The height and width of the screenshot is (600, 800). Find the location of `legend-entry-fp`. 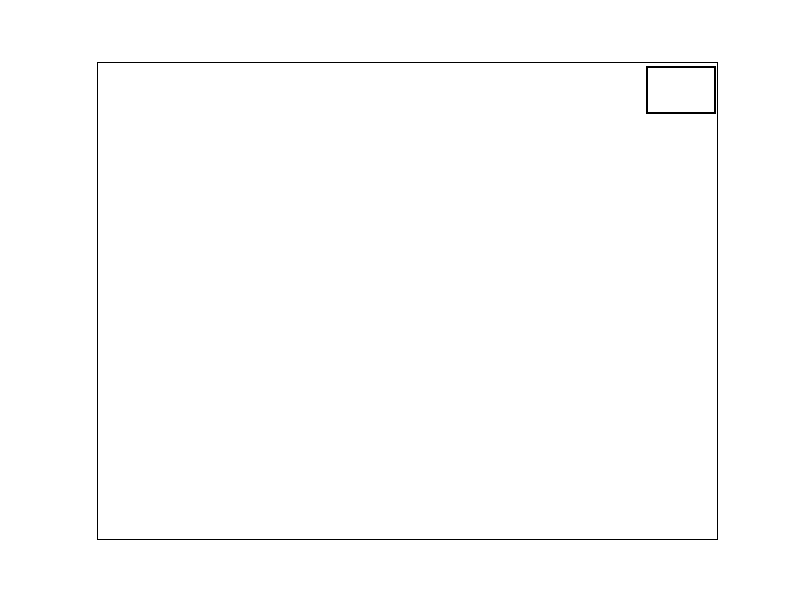

legend-entry-fp is located at coordinates (683, 99).